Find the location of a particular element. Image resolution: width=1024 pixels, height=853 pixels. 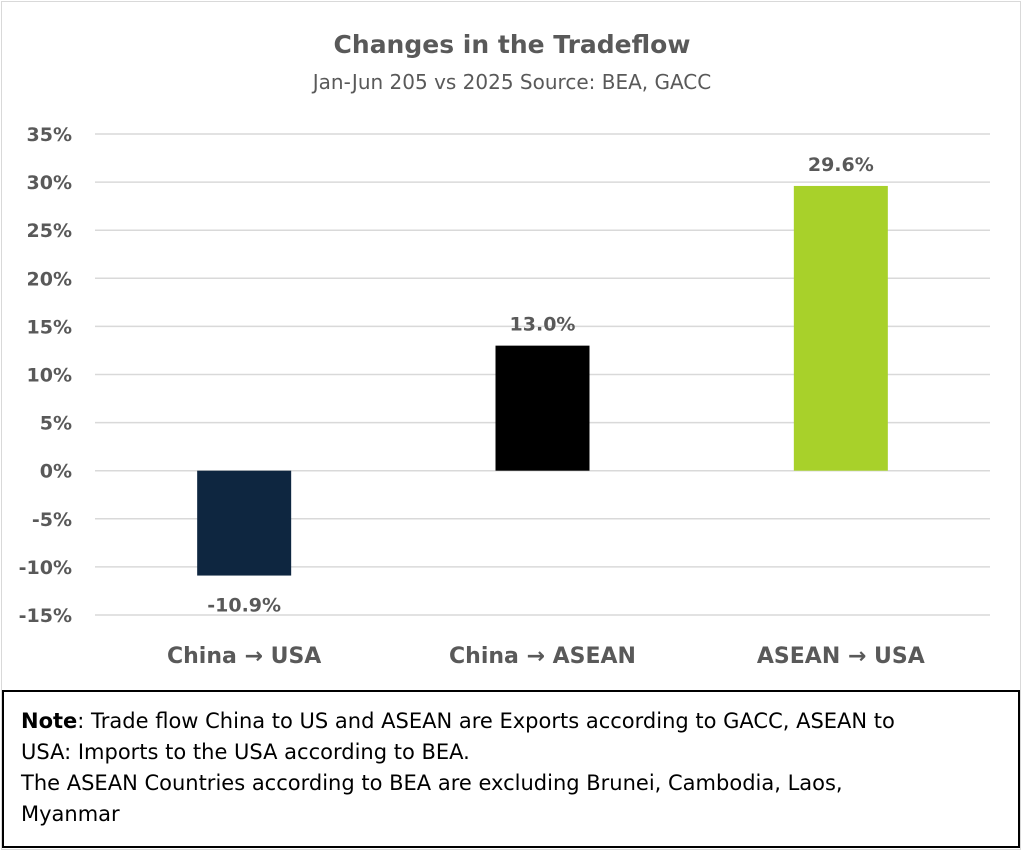

data-label: 29.6% is located at coordinates (841, 165).